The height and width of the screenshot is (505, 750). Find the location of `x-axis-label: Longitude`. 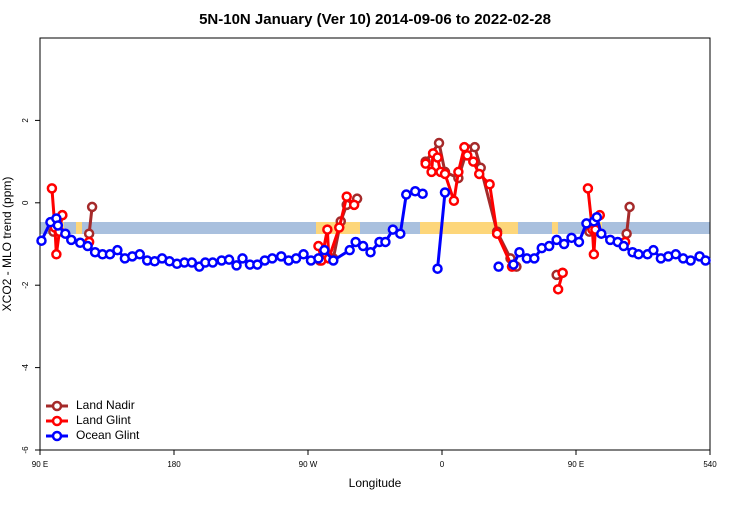

x-axis-label: Longitude is located at coordinates (375, 483).